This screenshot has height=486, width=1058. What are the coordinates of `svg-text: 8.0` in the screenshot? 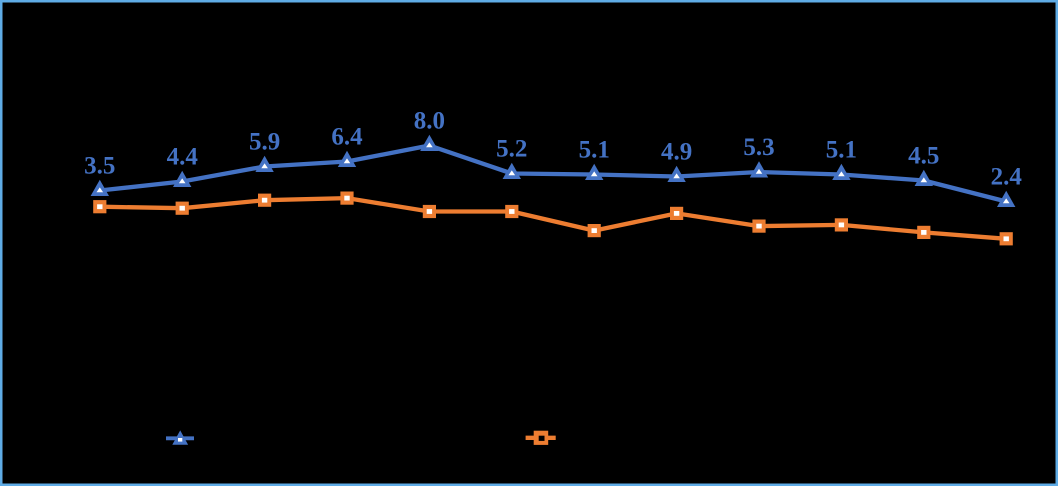 It's located at (429, 121).